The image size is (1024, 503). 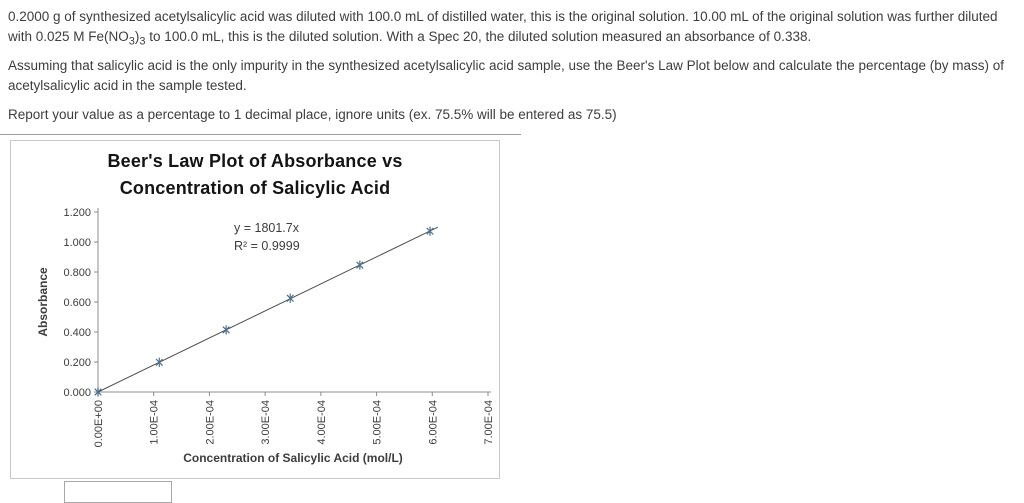 What do you see at coordinates (77, 363) in the screenshot?
I see `svg-text: 0.200` at bounding box center [77, 363].